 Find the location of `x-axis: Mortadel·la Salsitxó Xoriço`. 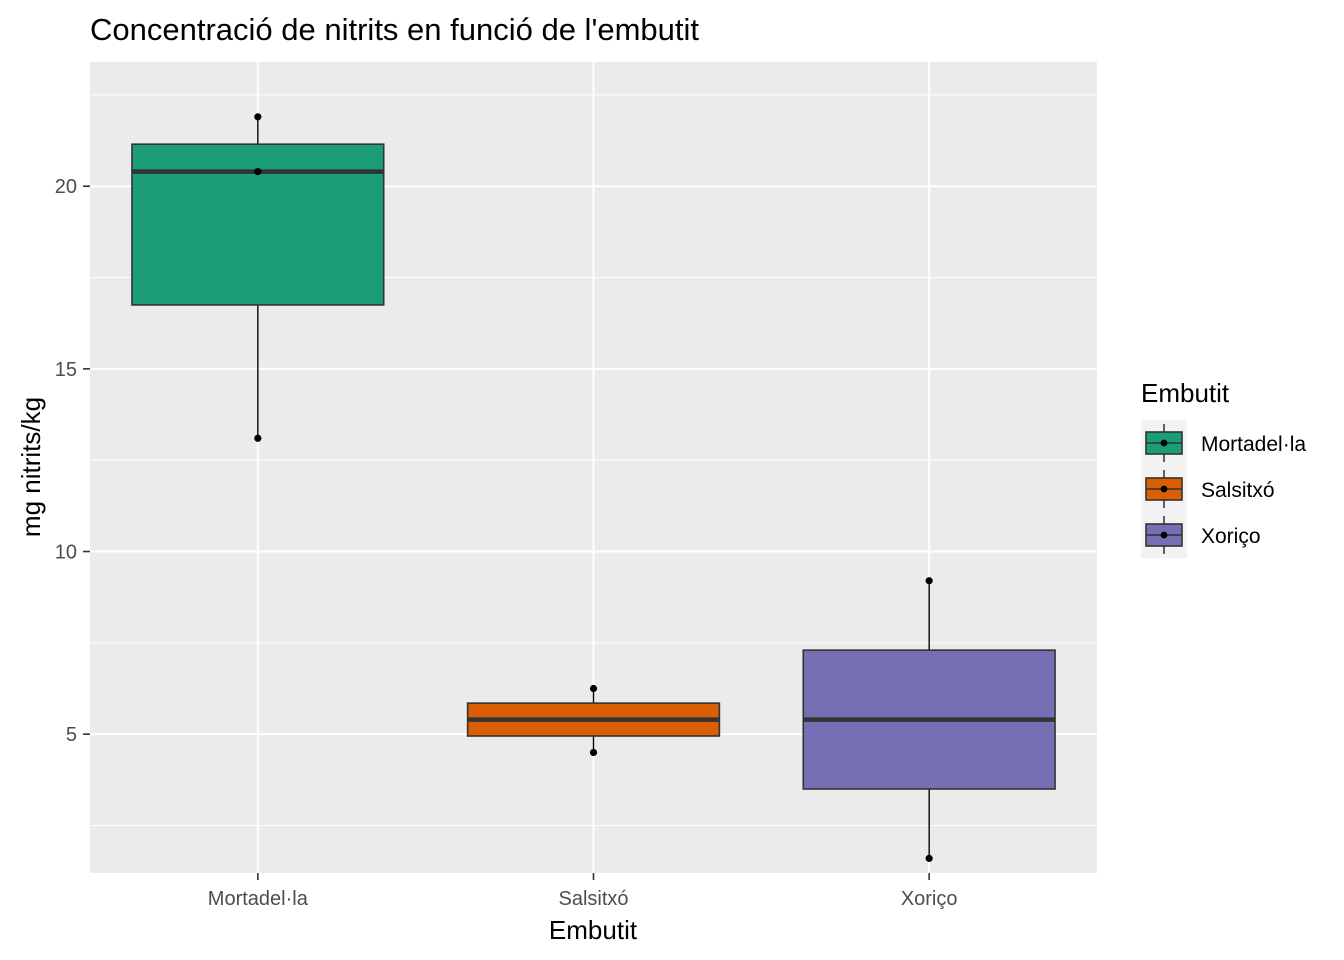

x-axis: Mortadel·la Salsitxó Xoriço is located at coordinates (583, 891).